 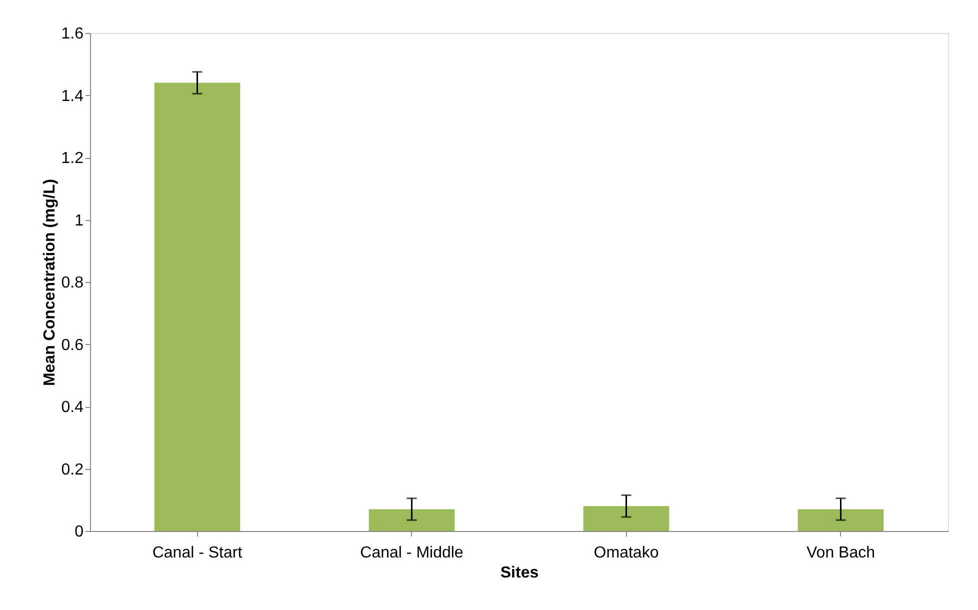 I want to click on y-tick-label: 0.8, so click(x=72, y=283).